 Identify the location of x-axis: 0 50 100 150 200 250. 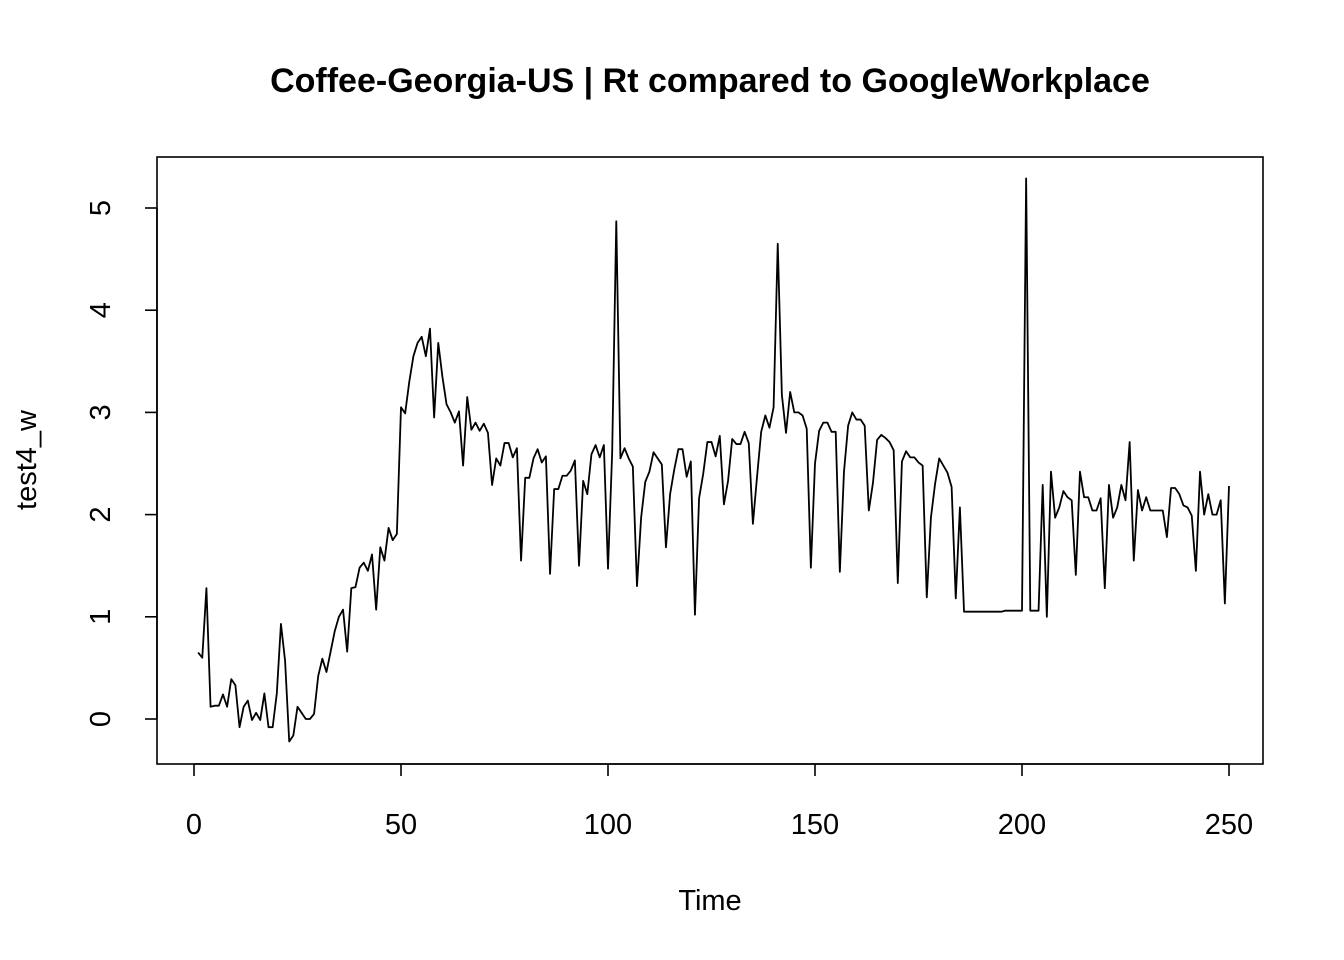
(719, 802).